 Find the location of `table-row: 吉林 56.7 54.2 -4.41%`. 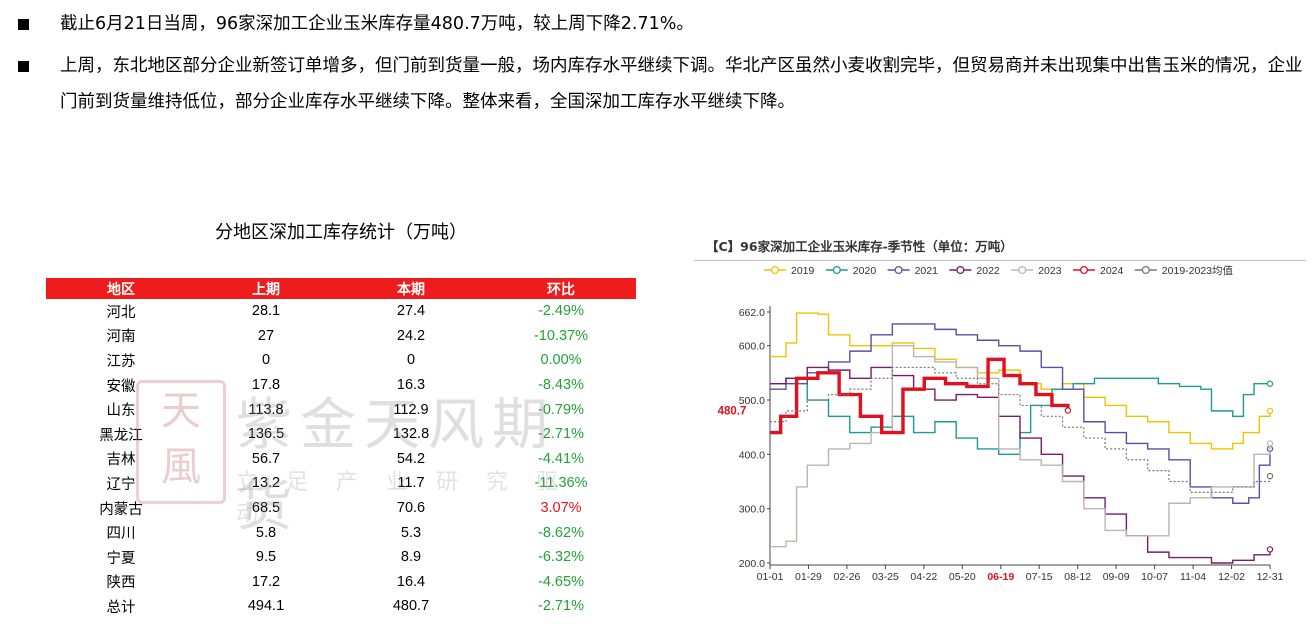

table-row: 吉林 56.7 54.2 -4.41% is located at coordinates (341, 459).